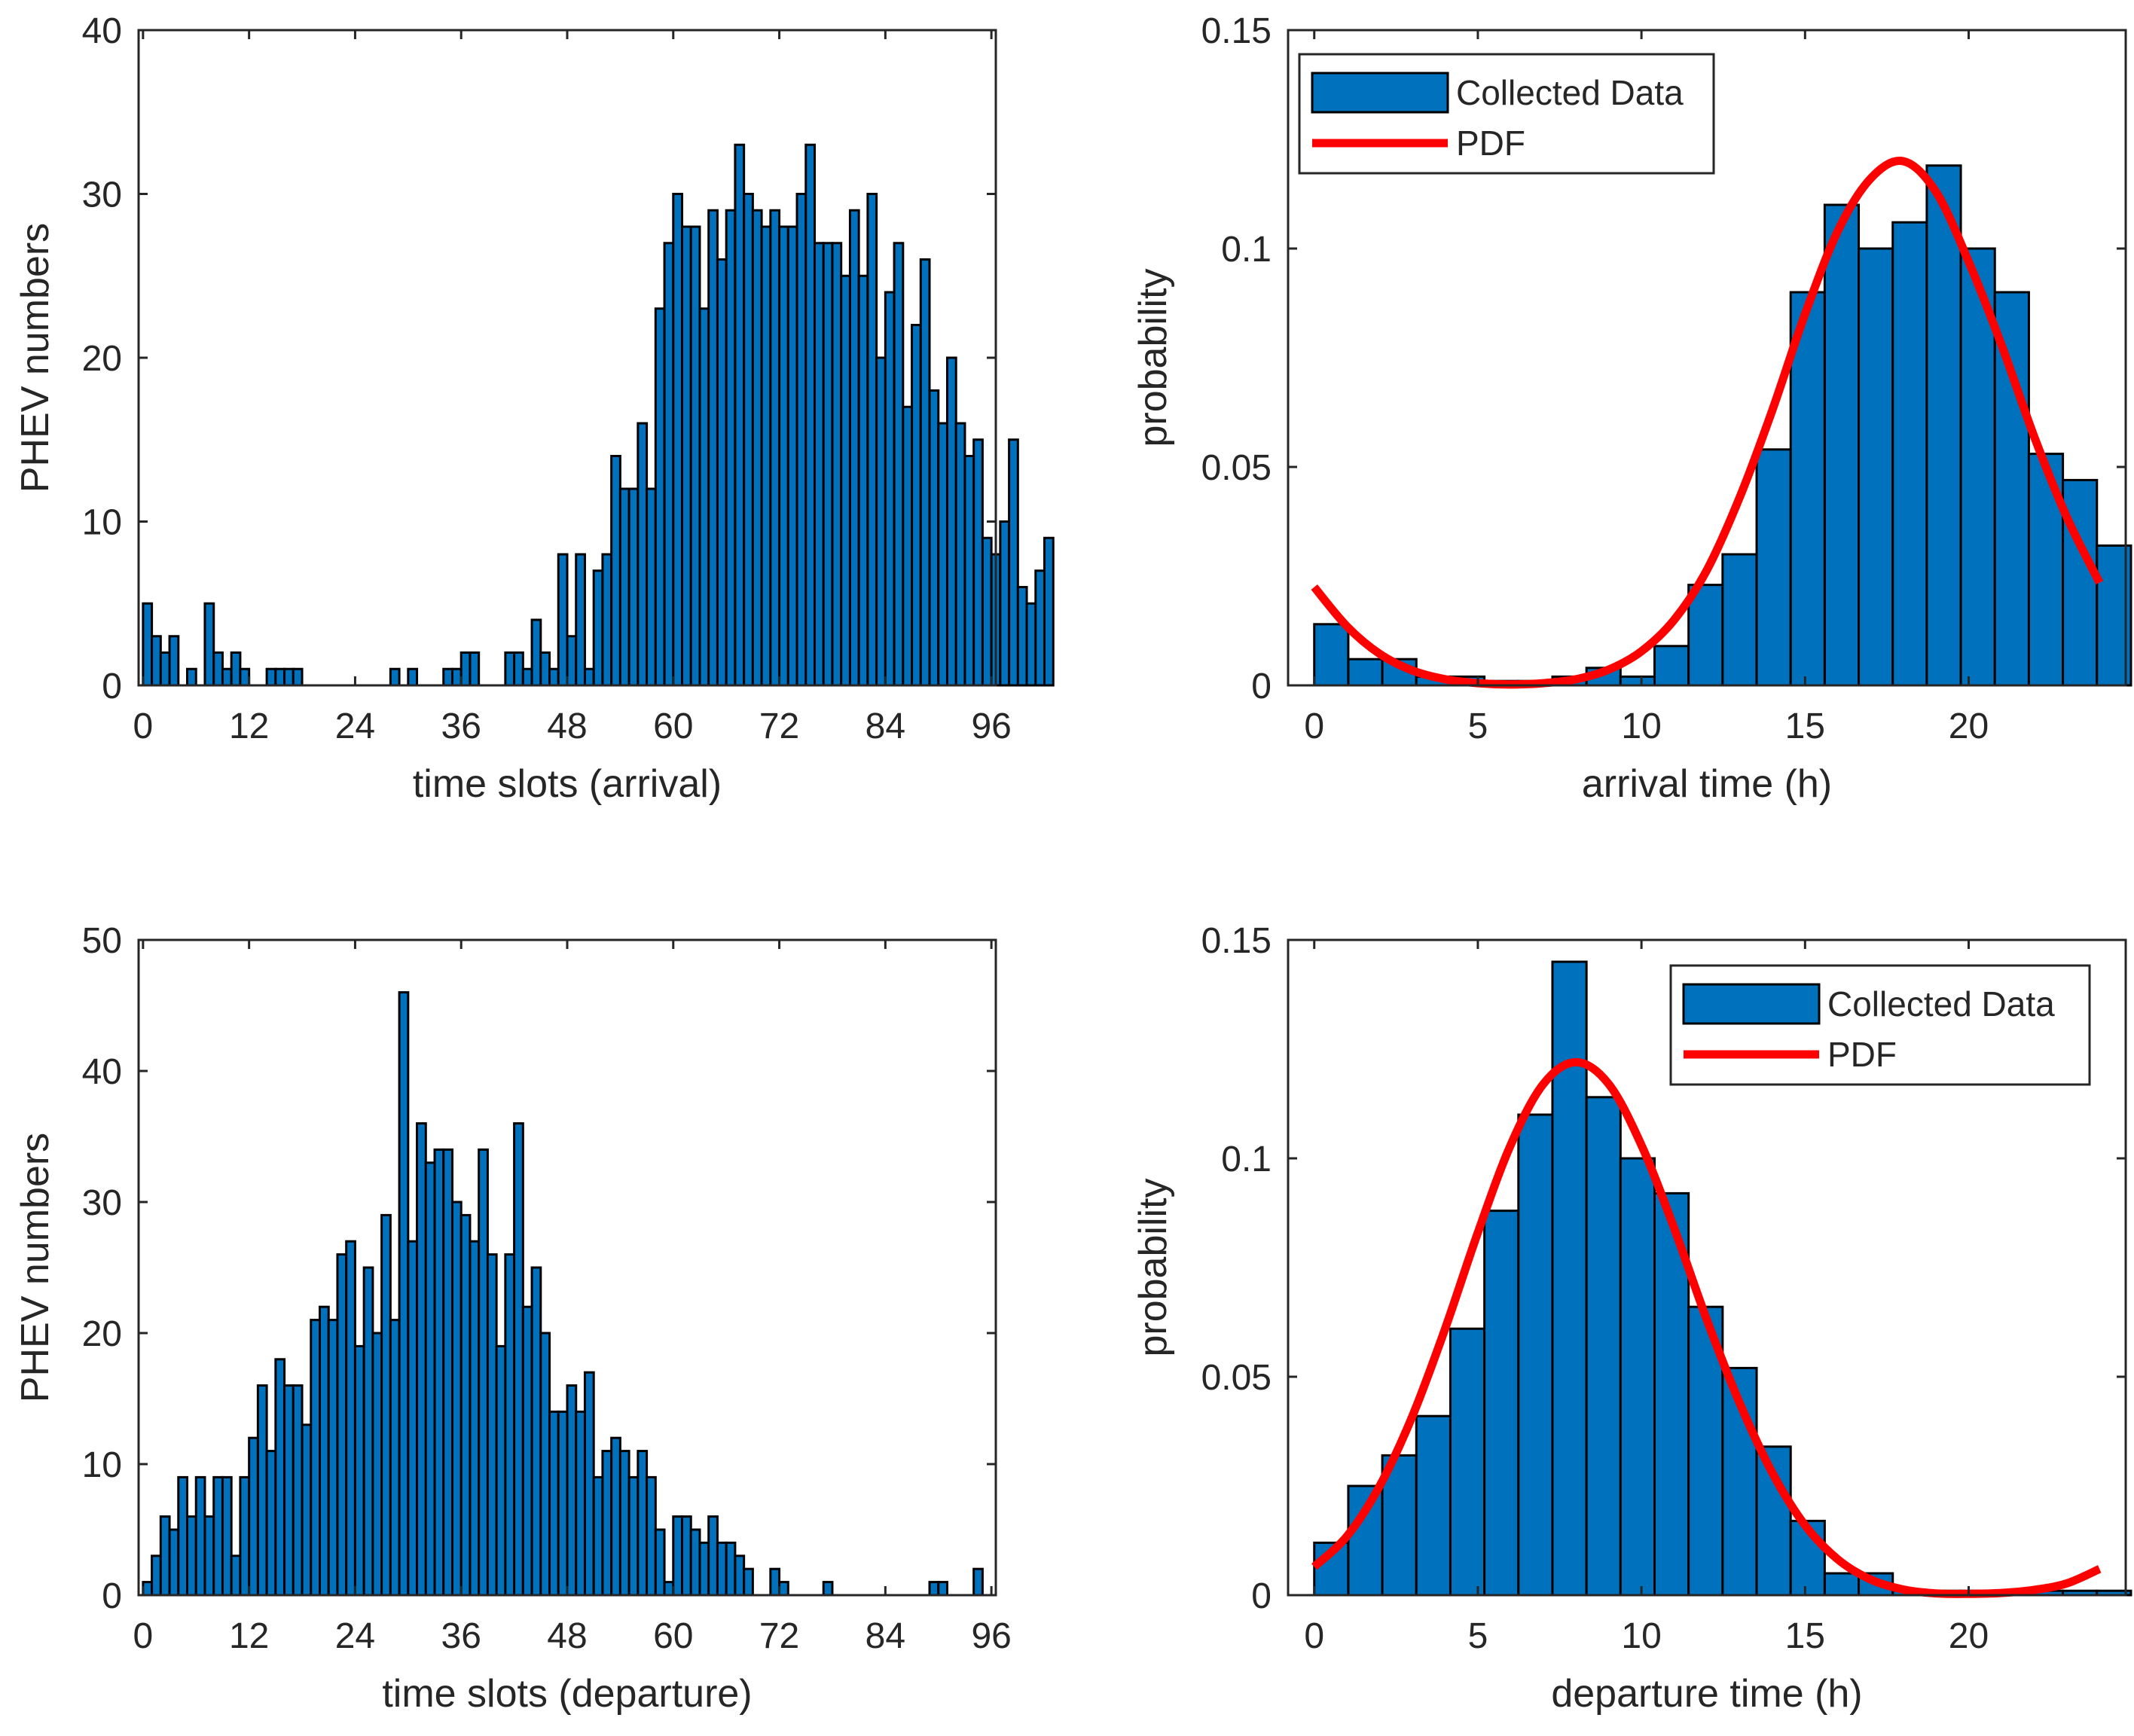  I want to click on x-tick-label: 72, so click(779, 1636).